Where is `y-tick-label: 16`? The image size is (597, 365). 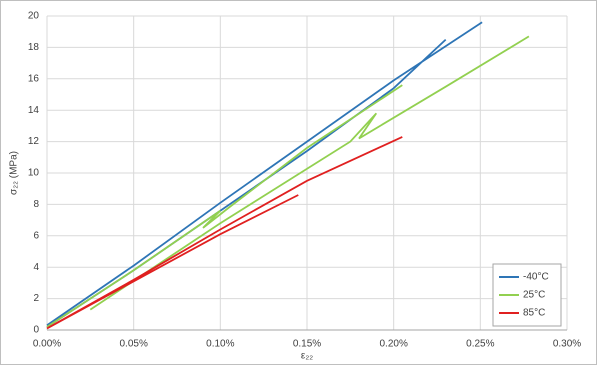 y-tick-label: 16 is located at coordinates (34, 78).